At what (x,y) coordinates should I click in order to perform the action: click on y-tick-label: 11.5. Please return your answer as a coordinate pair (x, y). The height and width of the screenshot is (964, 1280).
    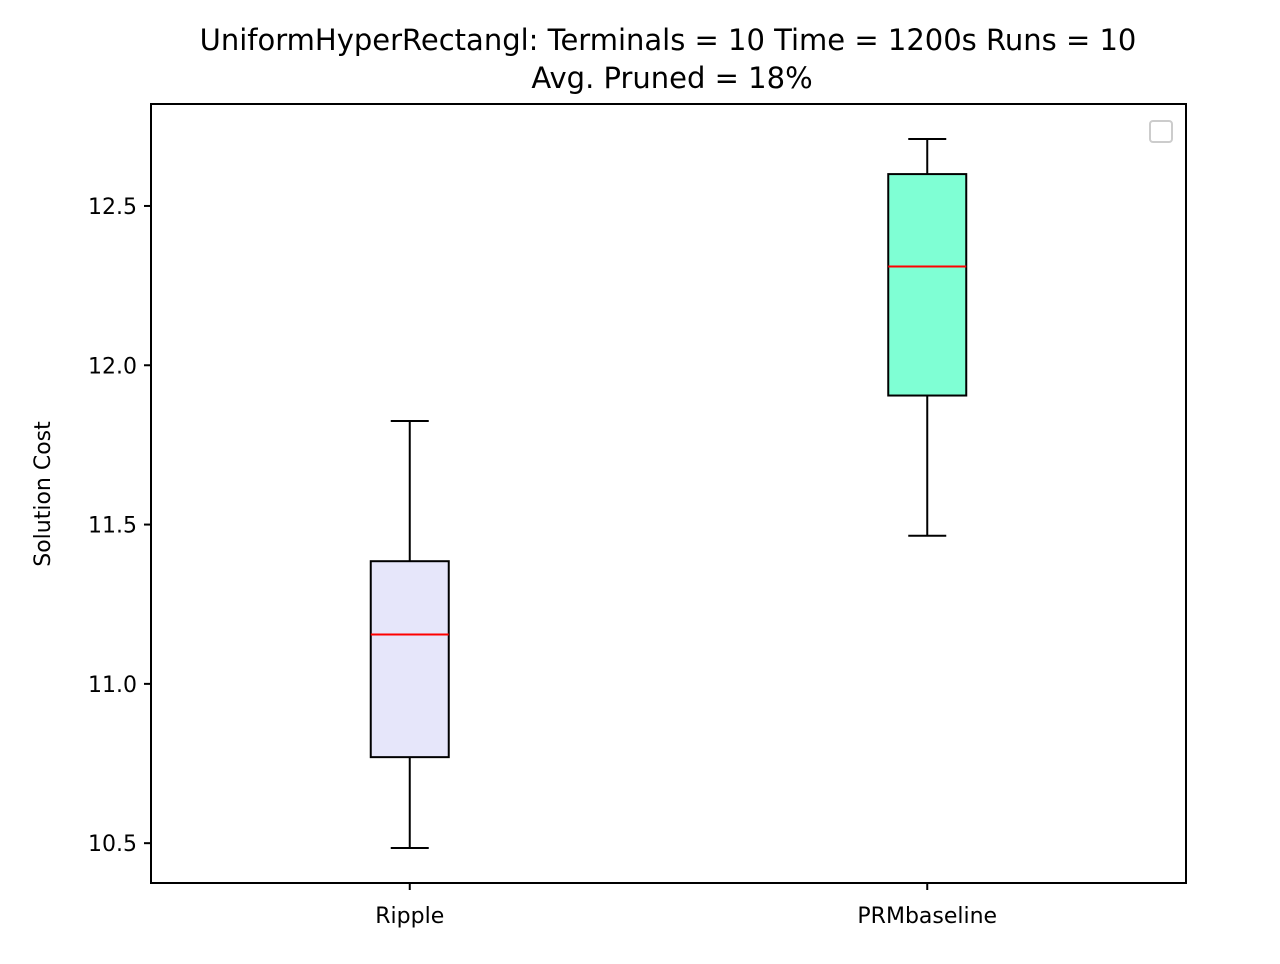
    Looking at the image, I should click on (112, 526).